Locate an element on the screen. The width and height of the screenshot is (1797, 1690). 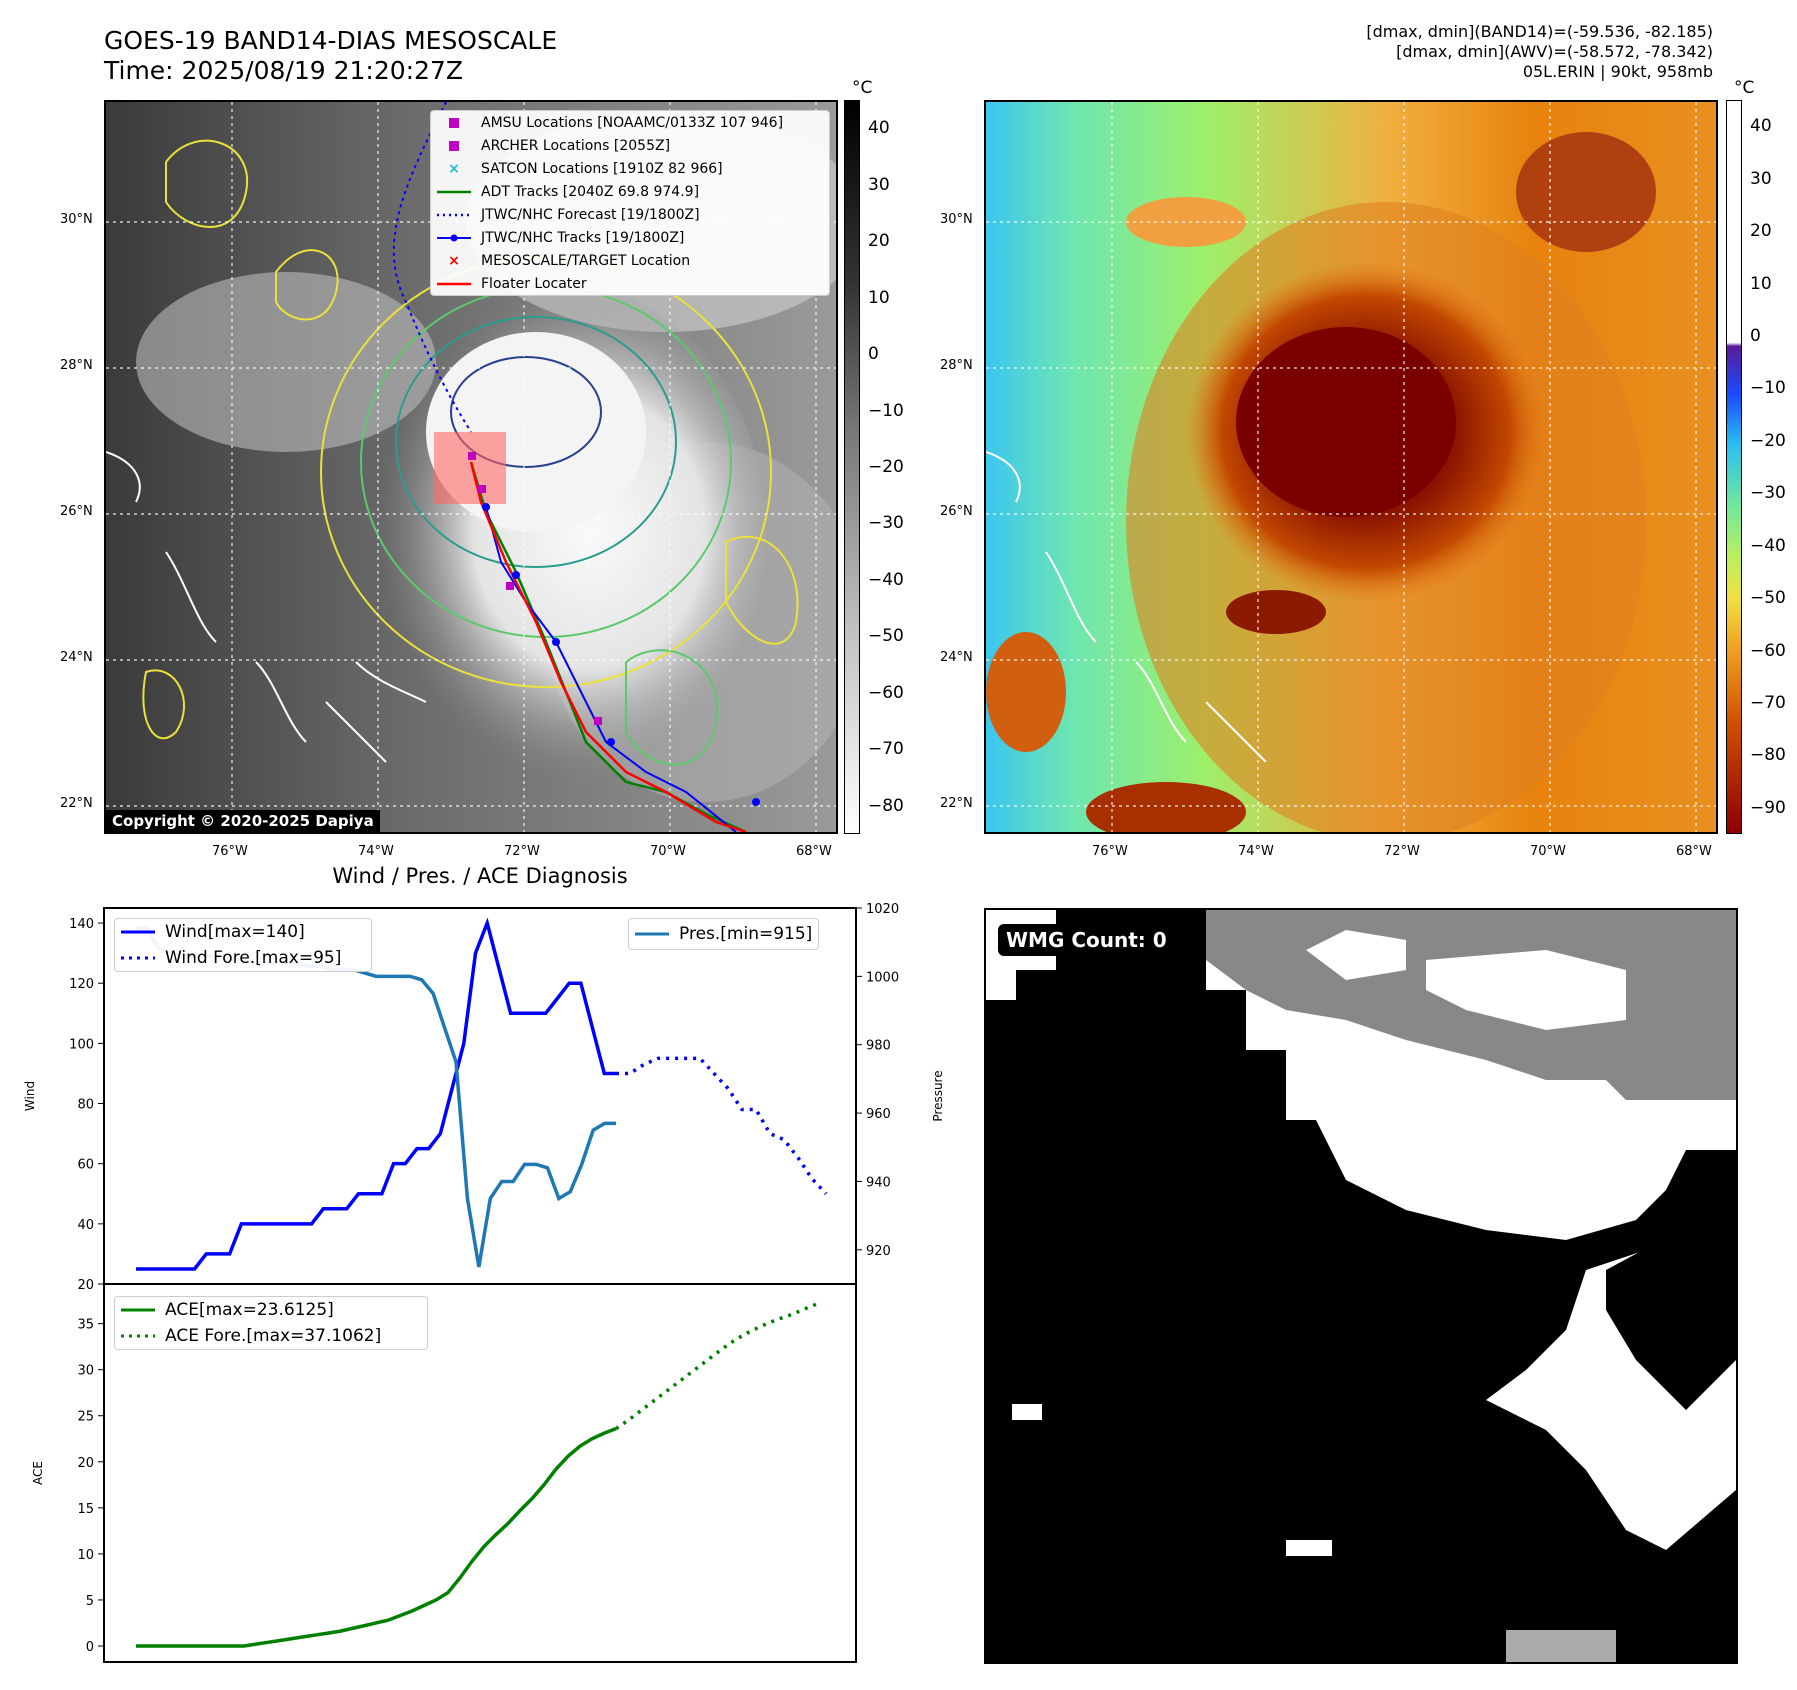
y-tick-label: 140 is located at coordinates (81, 924).